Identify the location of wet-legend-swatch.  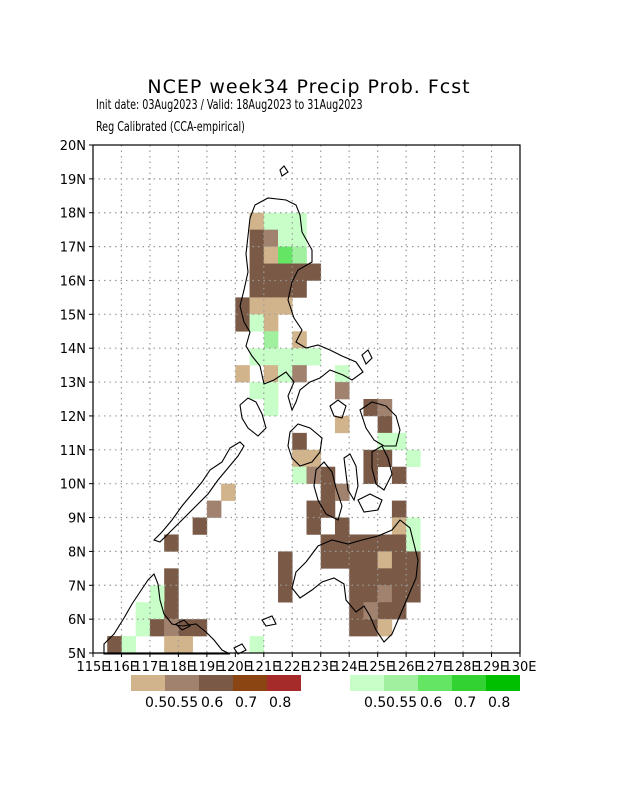
(503, 683).